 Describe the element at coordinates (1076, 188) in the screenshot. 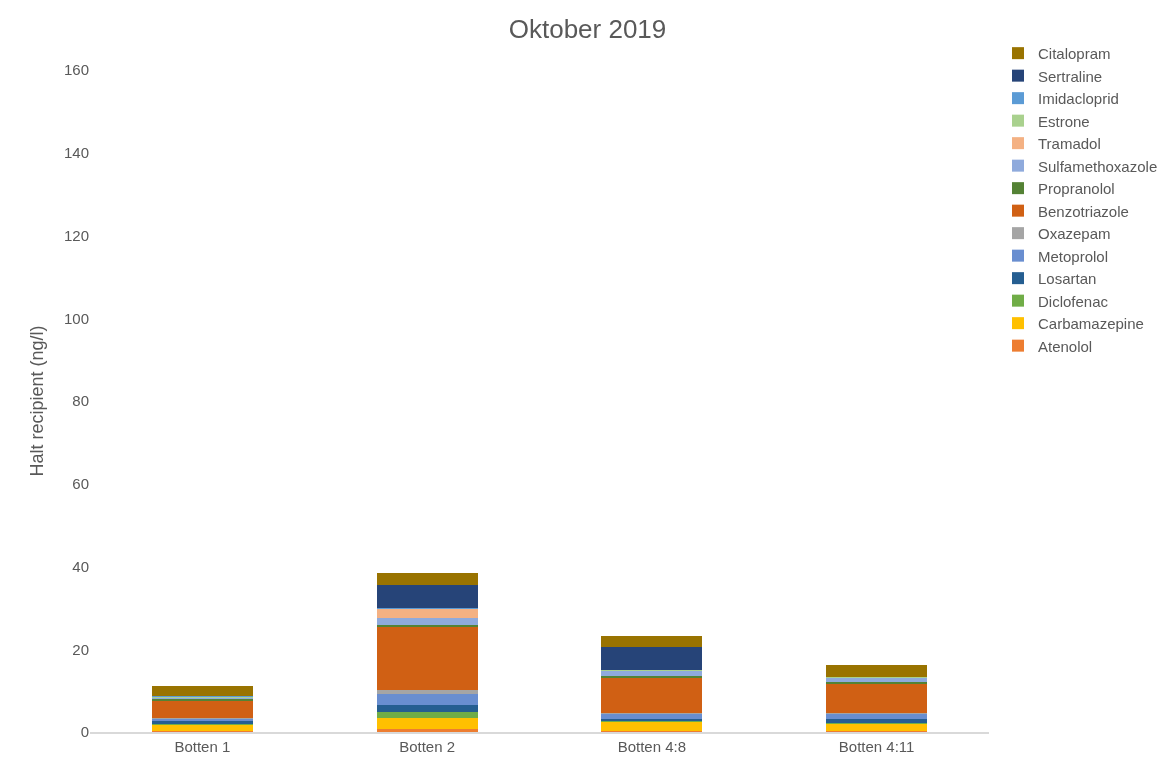

I see `legend-label: Propranolol` at that location.